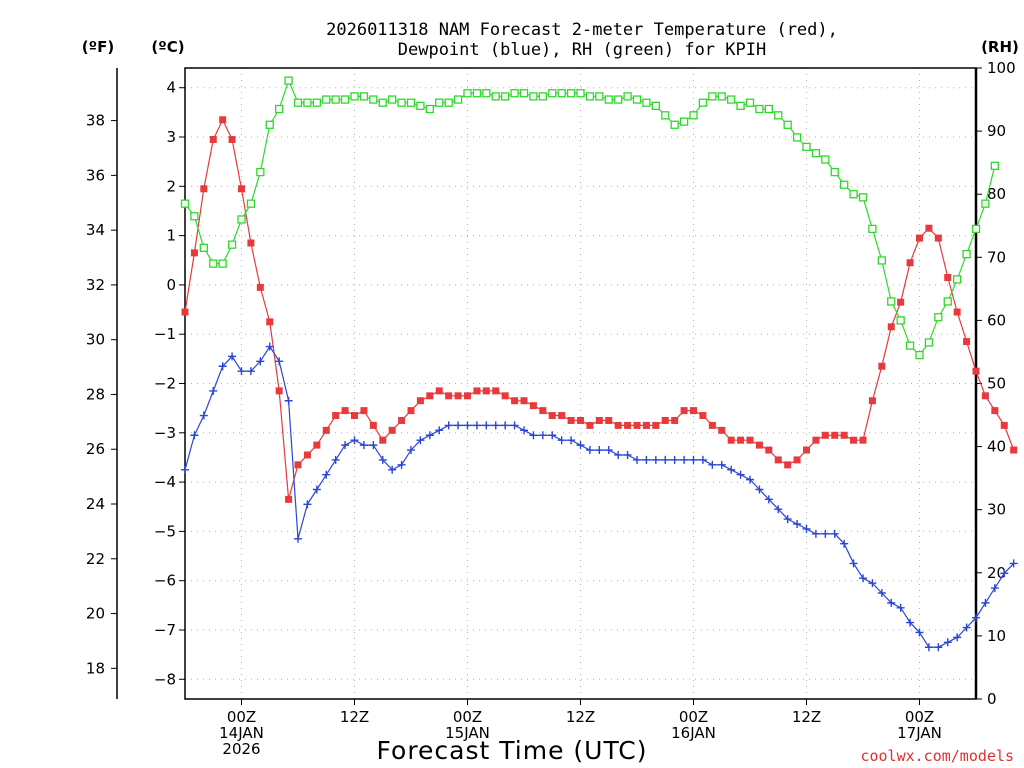 This screenshot has width=1024, height=768. Describe the element at coordinates (992, 699) in the screenshot. I see `rh-tick-label: 0` at that location.